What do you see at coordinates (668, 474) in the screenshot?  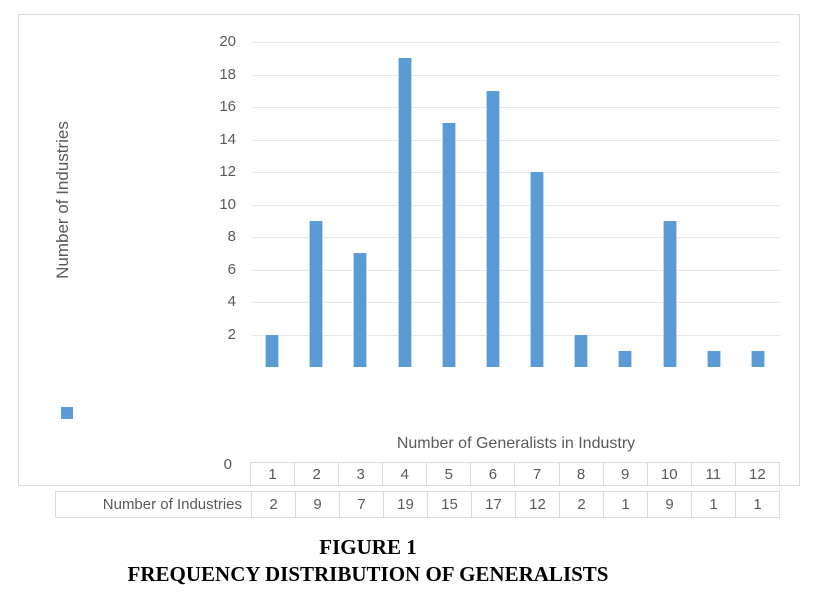 I see `table-category-cell-10: 10` at bounding box center [668, 474].